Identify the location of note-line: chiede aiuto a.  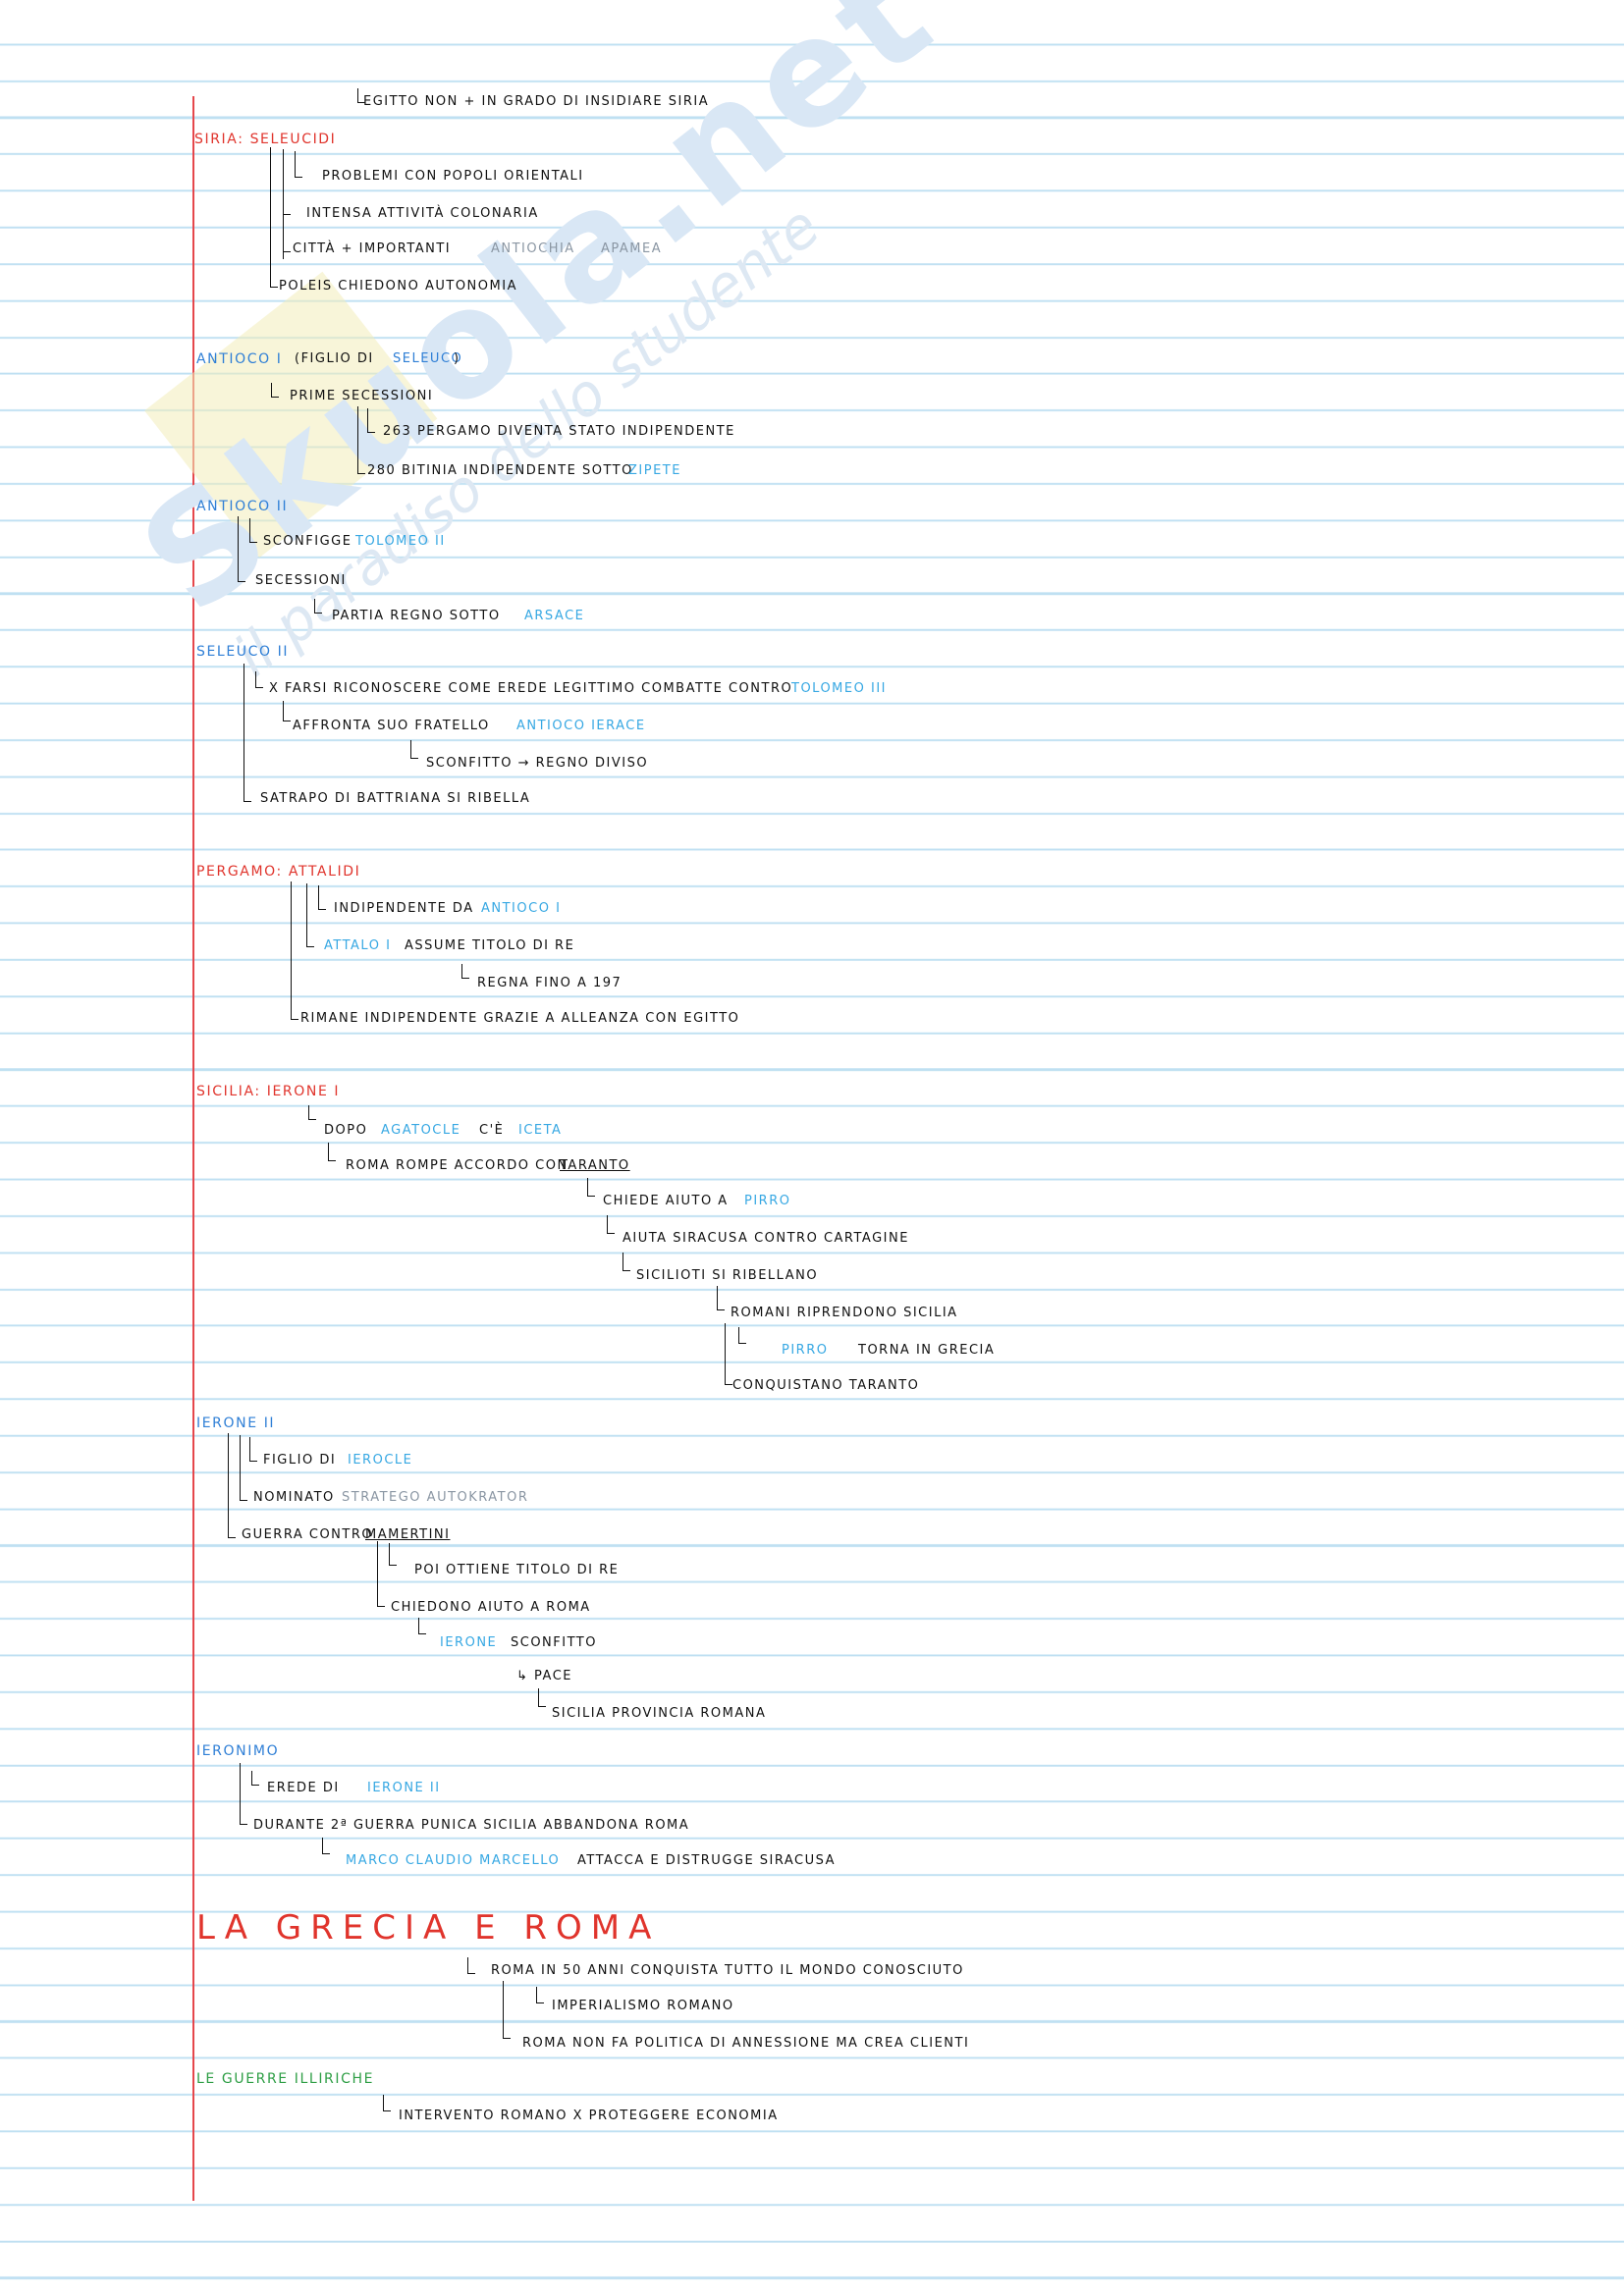
(666, 1201).